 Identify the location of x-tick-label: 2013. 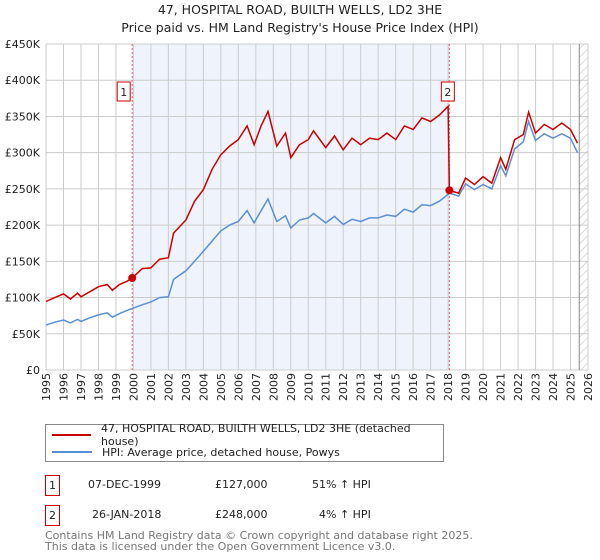
(361, 387).